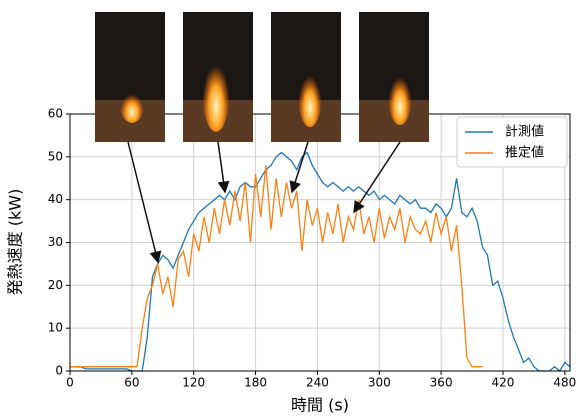 This screenshot has height=418, width=583. What do you see at coordinates (55, 285) in the screenshot?
I see `y-tick-label: 20` at bounding box center [55, 285].